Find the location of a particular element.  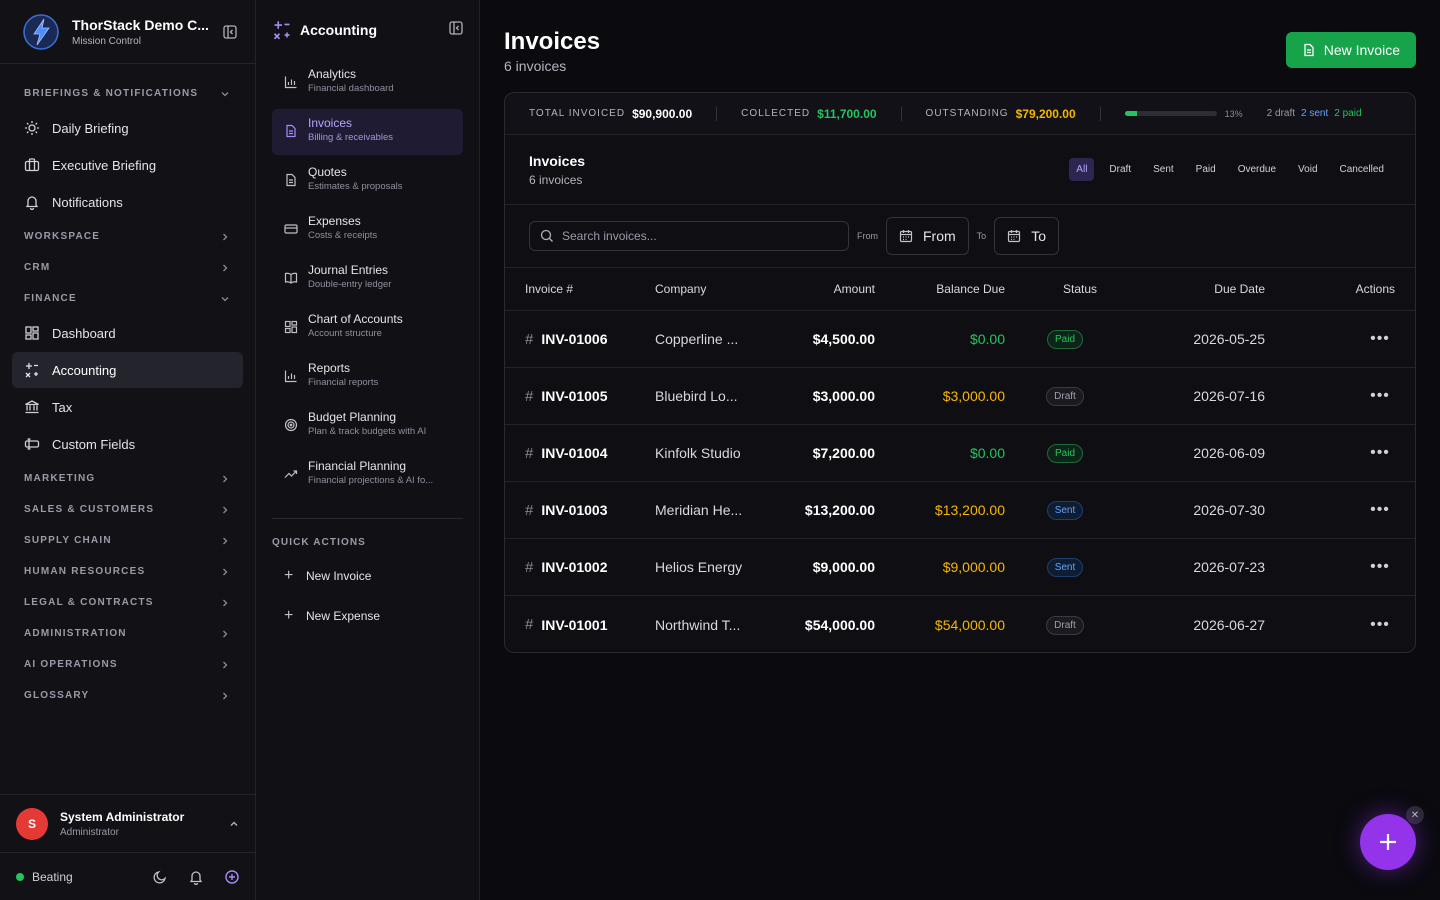

tab-sent: Sent is located at coordinates (1163, 169).